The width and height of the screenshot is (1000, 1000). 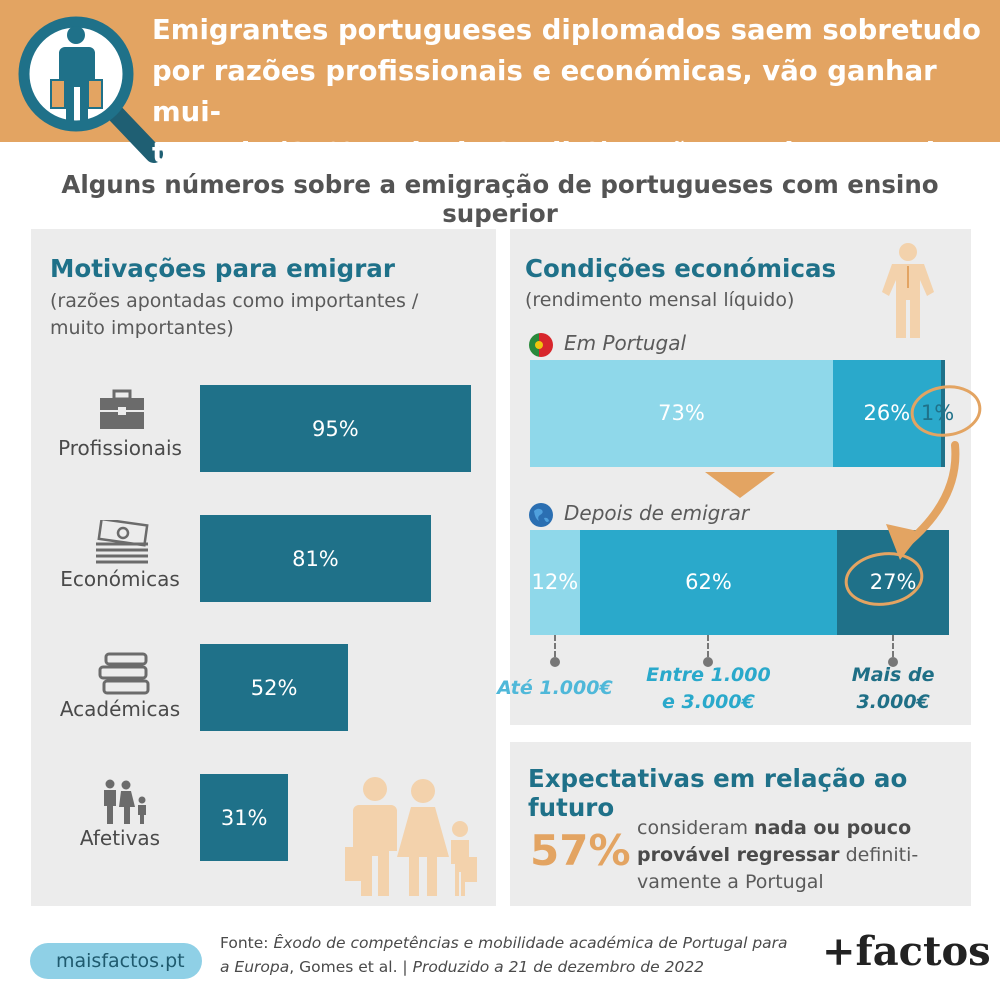 I want to click on economic-note: (rendimento mensal líquido), so click(x=660, y=300).